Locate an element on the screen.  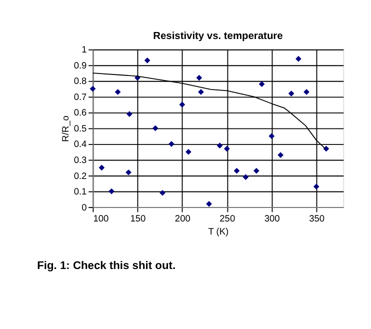
y-tick-label: 0.6 is located at coordinates (80, 113).